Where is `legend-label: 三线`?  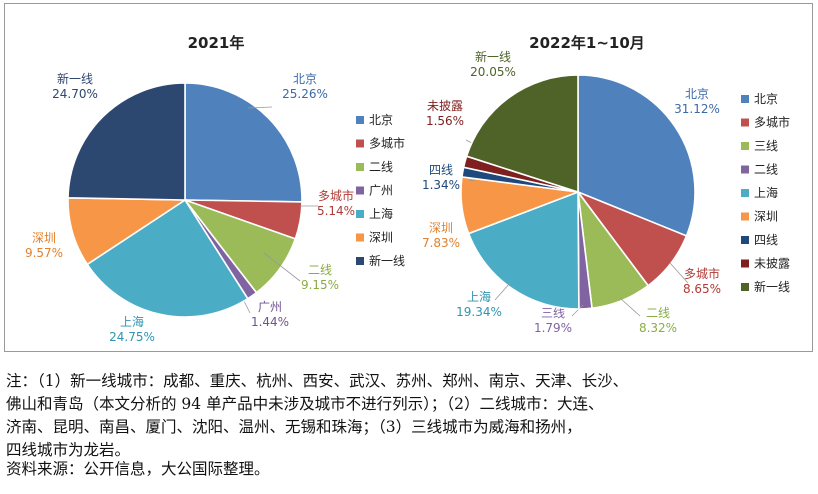
legend-label: 三线 is located at coordinates (766, 146).